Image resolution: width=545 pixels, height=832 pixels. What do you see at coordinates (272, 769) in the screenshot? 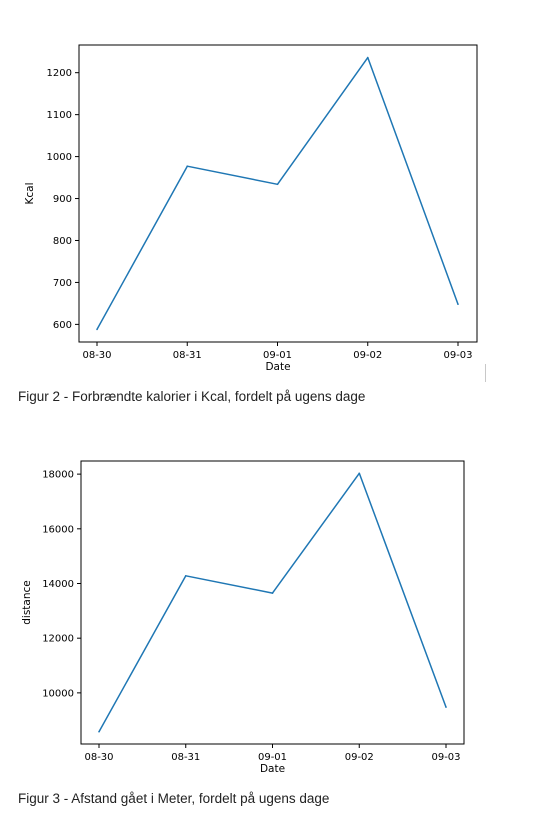
I see `chart2-x-axis-label: Date` at bounding box center [272, 769].